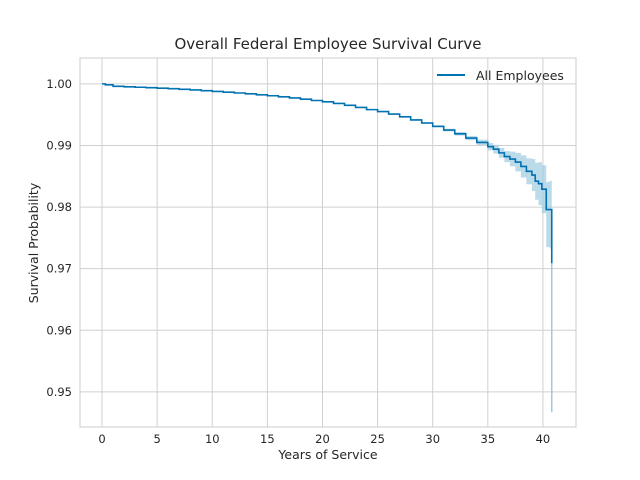  Describe the element at coordinates (543, 439) in the screenshot. I see `x-tick-label: 40` at that location.